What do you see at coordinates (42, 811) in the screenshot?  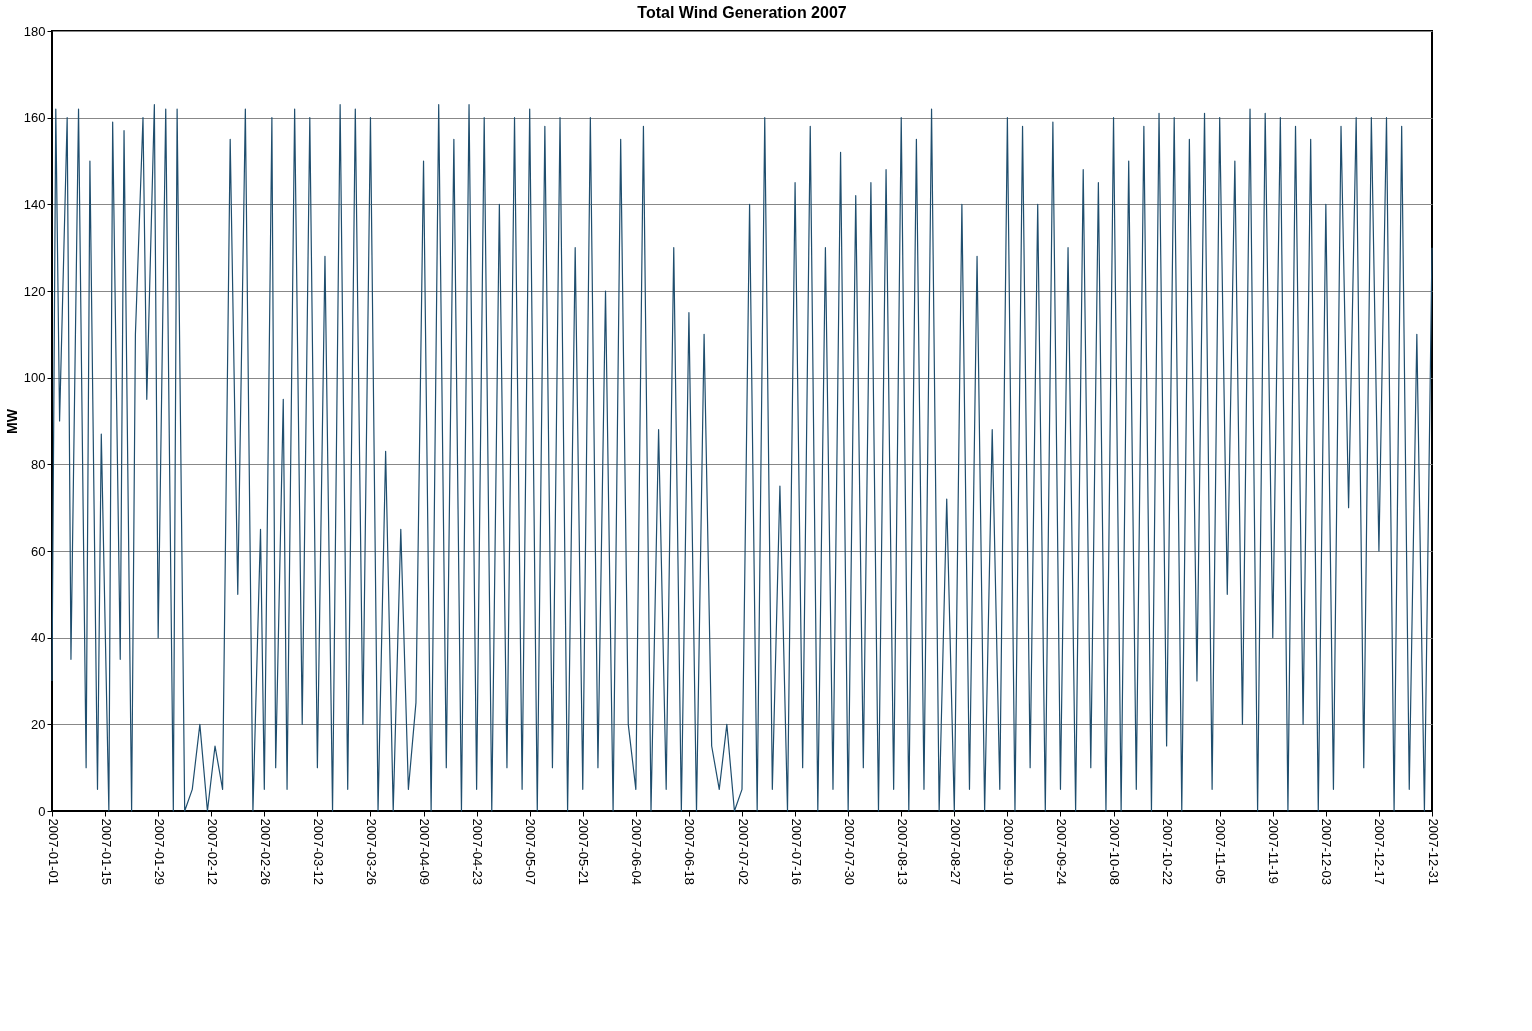 I see `y-tick-label: 0` at bounding box center [42, 811].